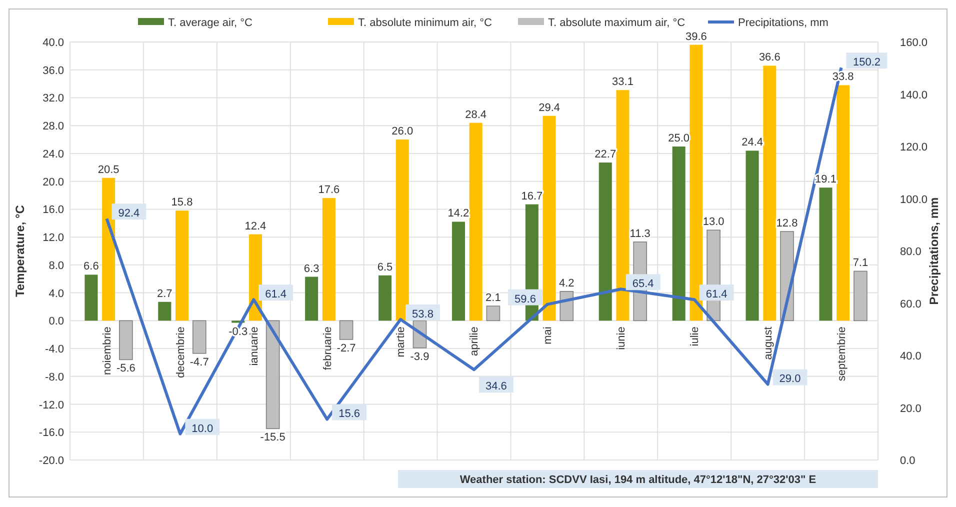 The height and width of the screenshot is (507, 956). What do you see at coordinates (329, 190) in the screenshot?
I see `data-label: 17.6` at bounding box center [329, 190].